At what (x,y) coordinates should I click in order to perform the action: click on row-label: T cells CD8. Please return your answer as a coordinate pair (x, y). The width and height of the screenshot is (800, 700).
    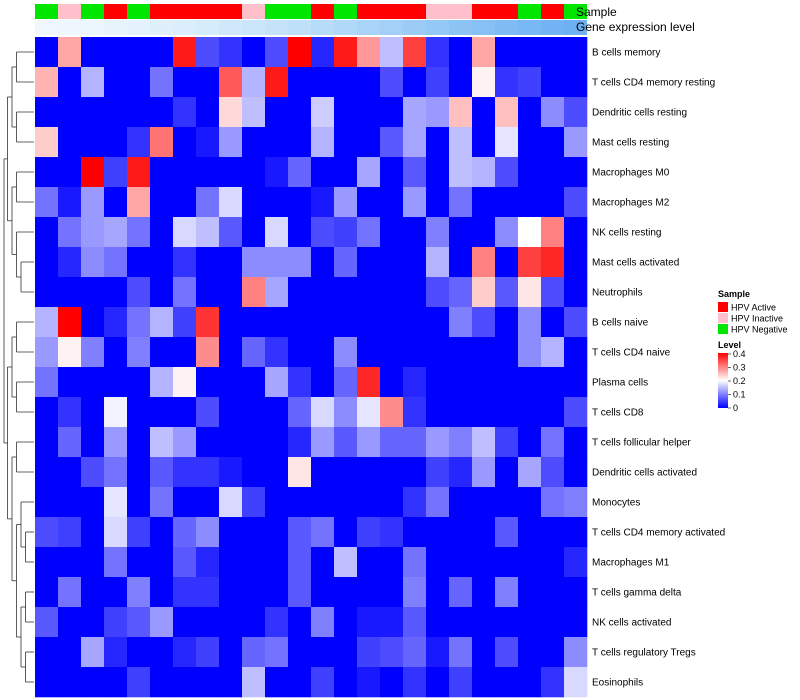
    Looking at the image, I should click on (618, 413).